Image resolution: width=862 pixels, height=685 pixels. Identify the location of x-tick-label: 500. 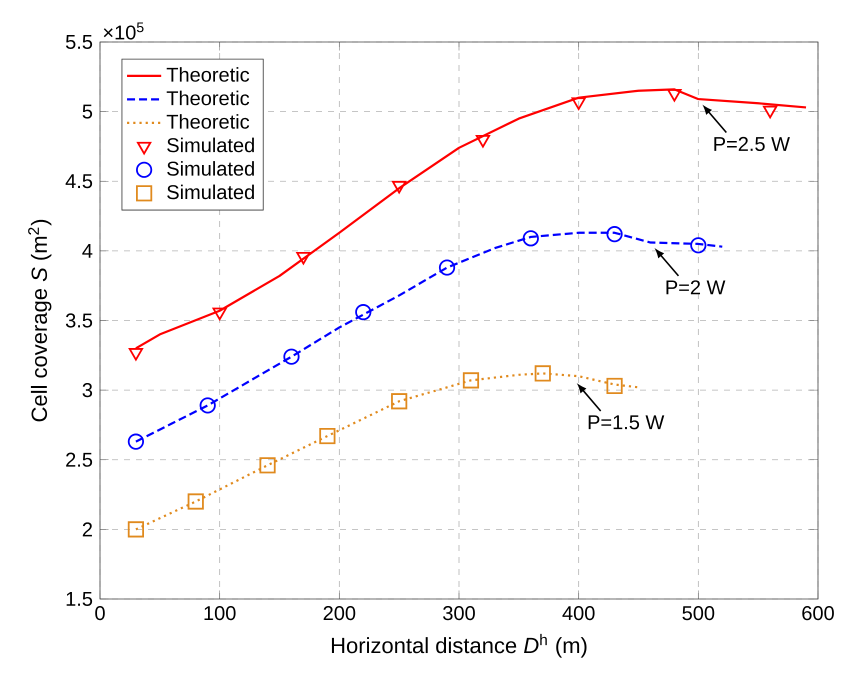
(698, 613).